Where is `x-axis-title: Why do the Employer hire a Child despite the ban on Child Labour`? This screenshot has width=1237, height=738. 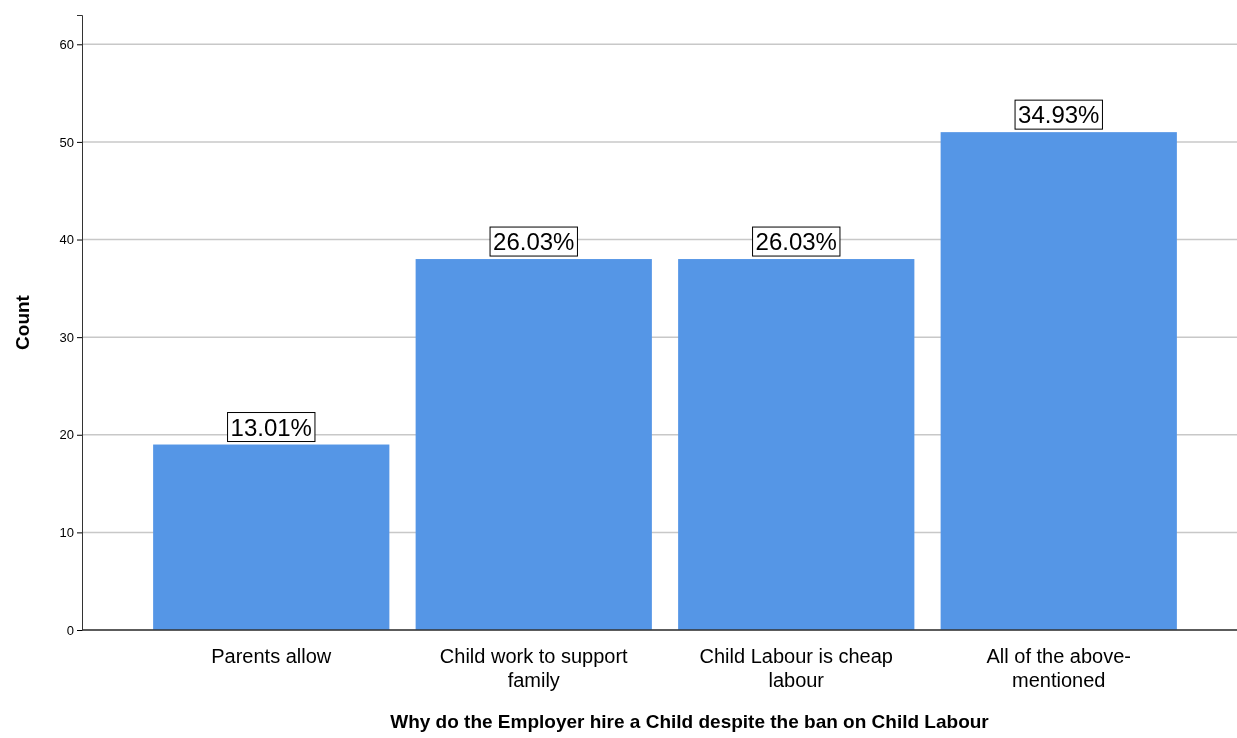
x-axis-title: Why do the Employer hire a Child despite the ban on Child Labour is located at coordinates (690, 721).